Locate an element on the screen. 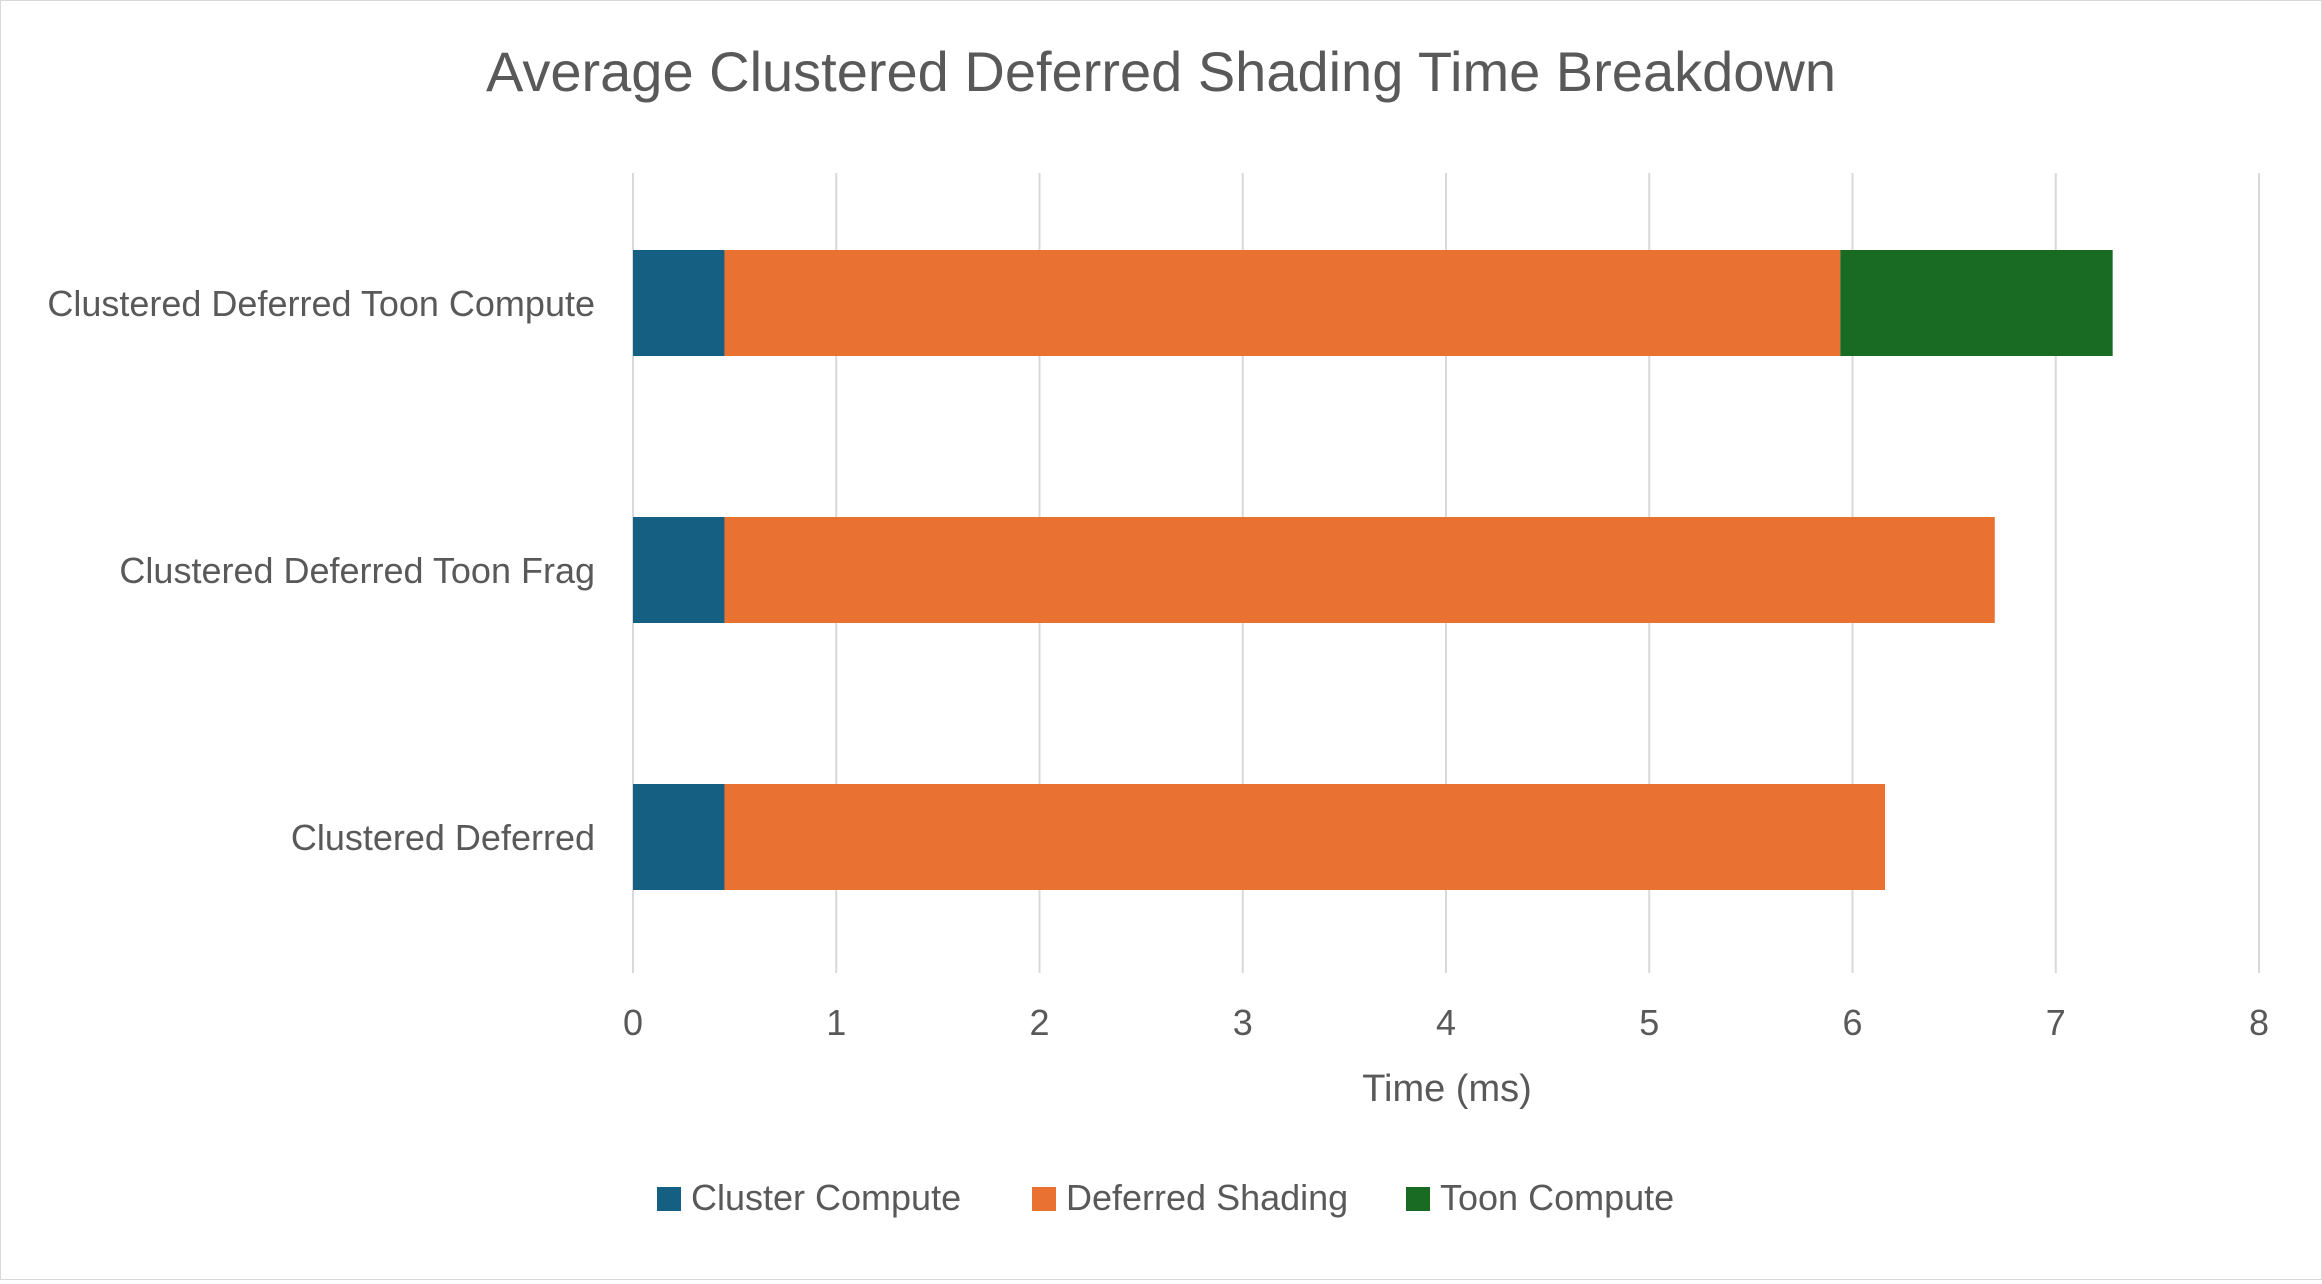 This screenshot has height=1284, width=2322. x-tick-label: 0 is located at coordinates (633, 1022).